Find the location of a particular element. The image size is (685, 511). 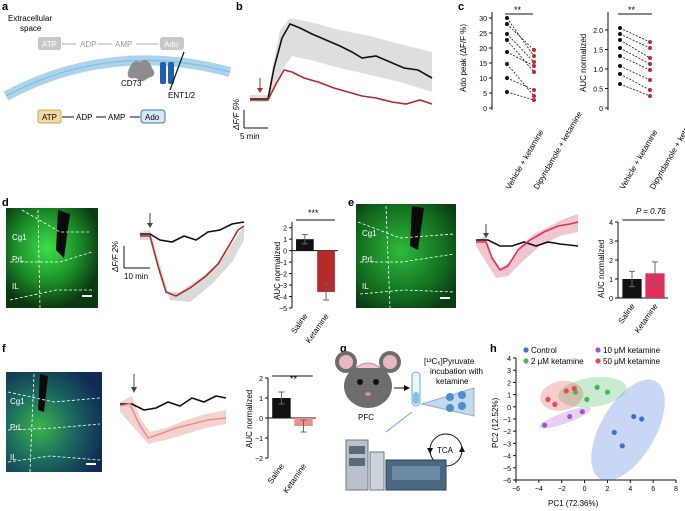

panel-b: b ΔF/F 5% 5 min is located at coordinates (332, 71).